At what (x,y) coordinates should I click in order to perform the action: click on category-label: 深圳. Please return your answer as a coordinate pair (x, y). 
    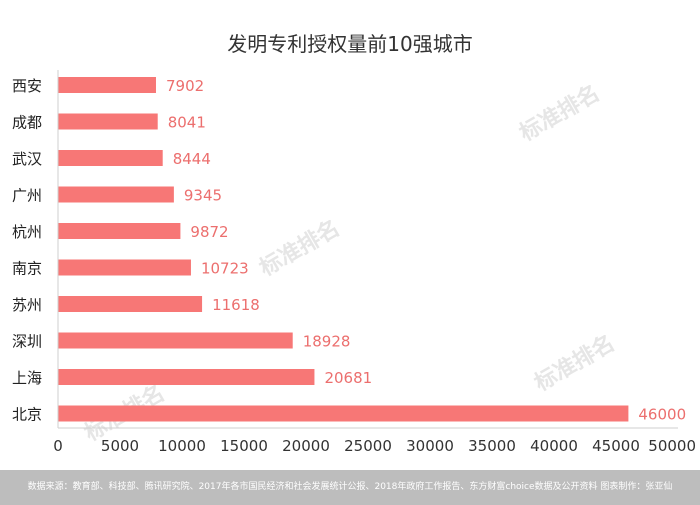
    Looking at the image, I should click on (27, 342).